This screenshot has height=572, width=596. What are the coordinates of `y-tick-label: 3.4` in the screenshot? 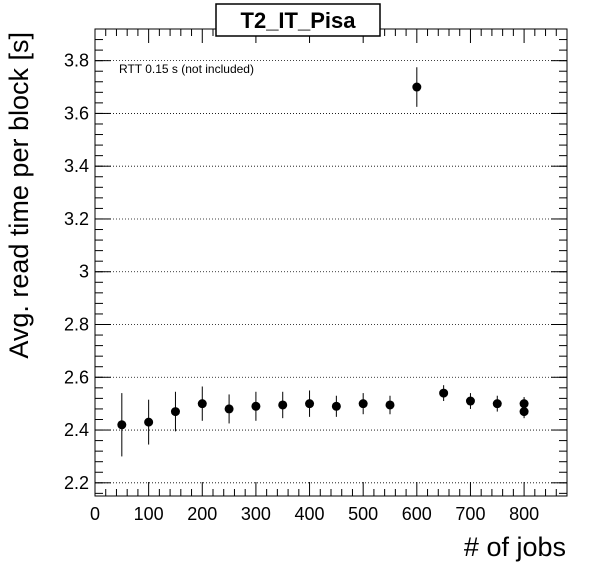 It's located at (76, 166).